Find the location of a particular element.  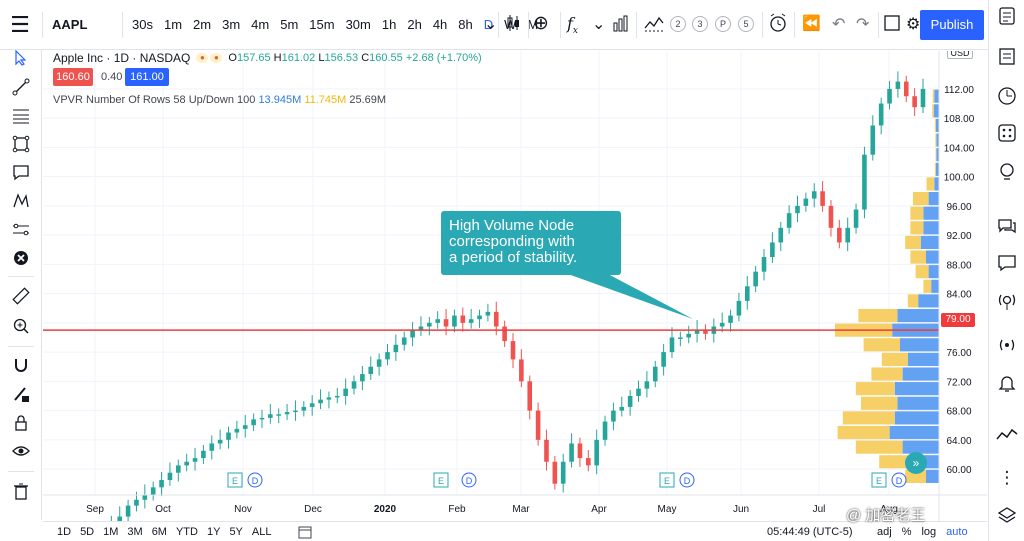

scale-option-adj: adj is located at coordinates (884, 532).